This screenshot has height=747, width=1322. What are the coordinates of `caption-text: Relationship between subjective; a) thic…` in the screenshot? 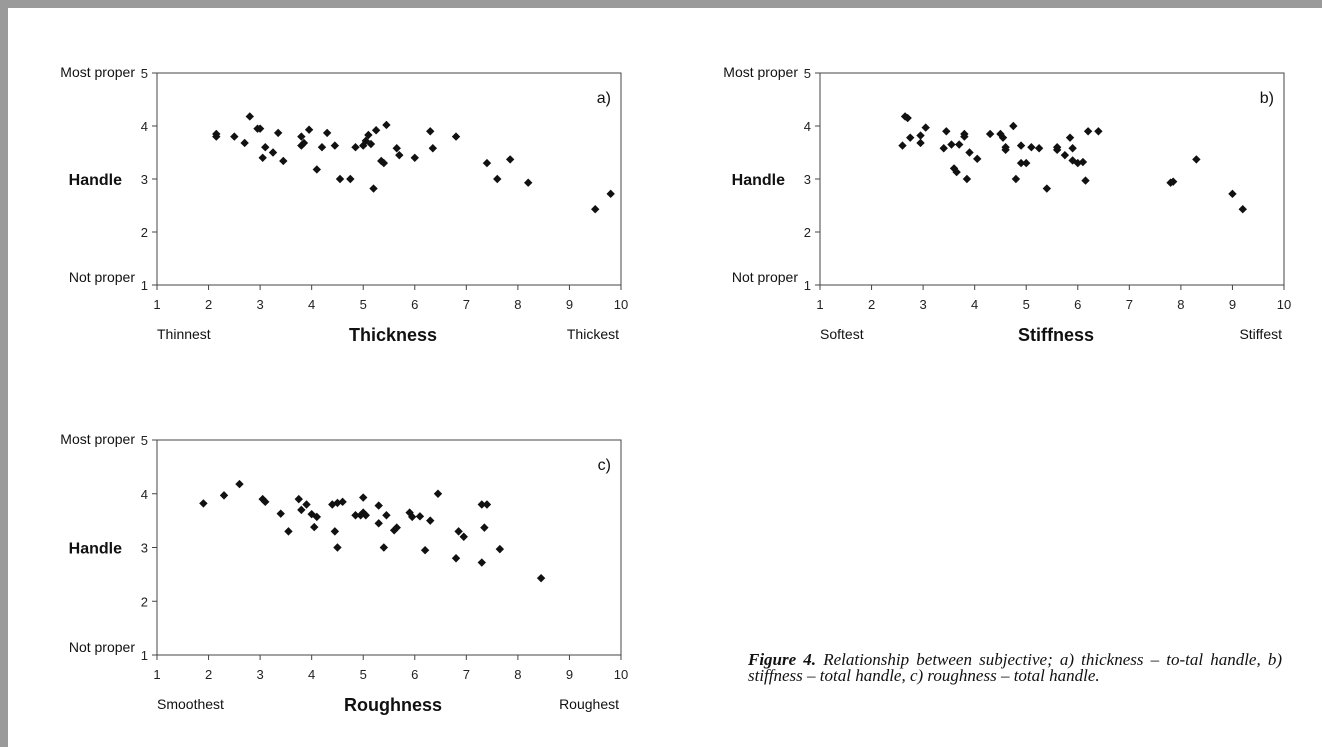 It's located at (1015, 667).